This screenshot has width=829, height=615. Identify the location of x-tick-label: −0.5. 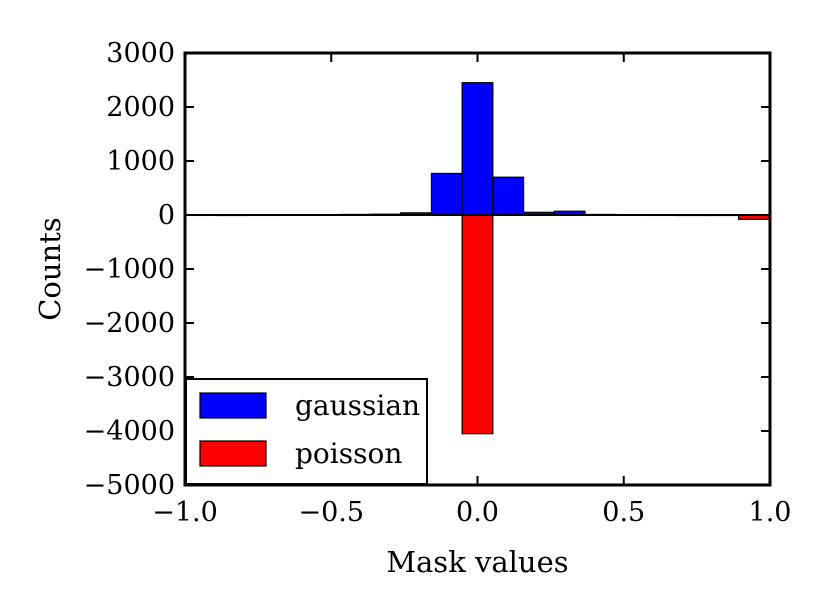
(331, 512).